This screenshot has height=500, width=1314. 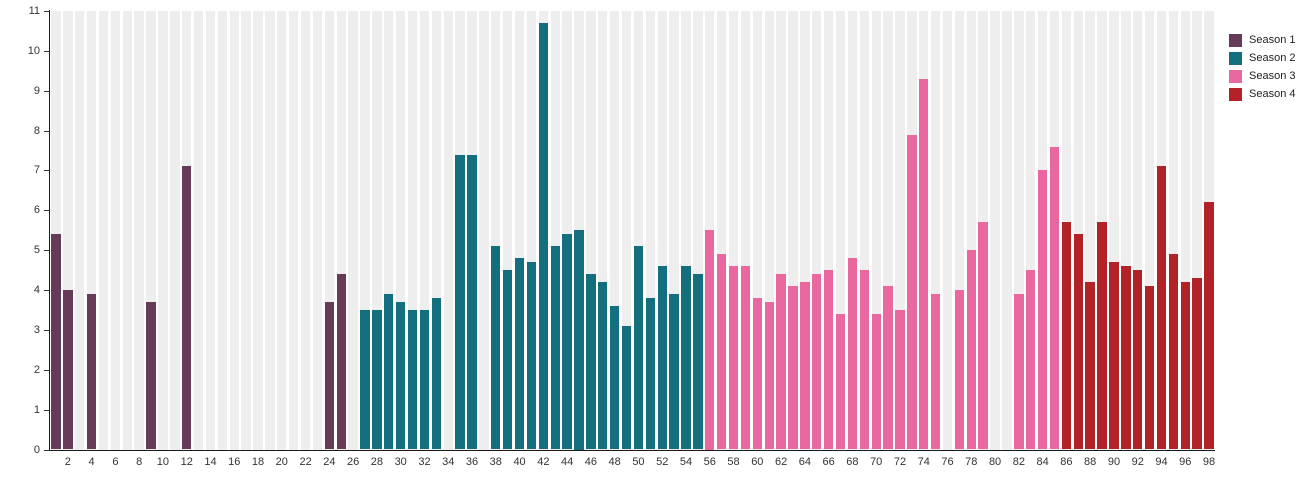 What do you see at coordinates (995, 461) in the screenshot?
I see `x-axis-label: 80` at bounding box center [995, 461].